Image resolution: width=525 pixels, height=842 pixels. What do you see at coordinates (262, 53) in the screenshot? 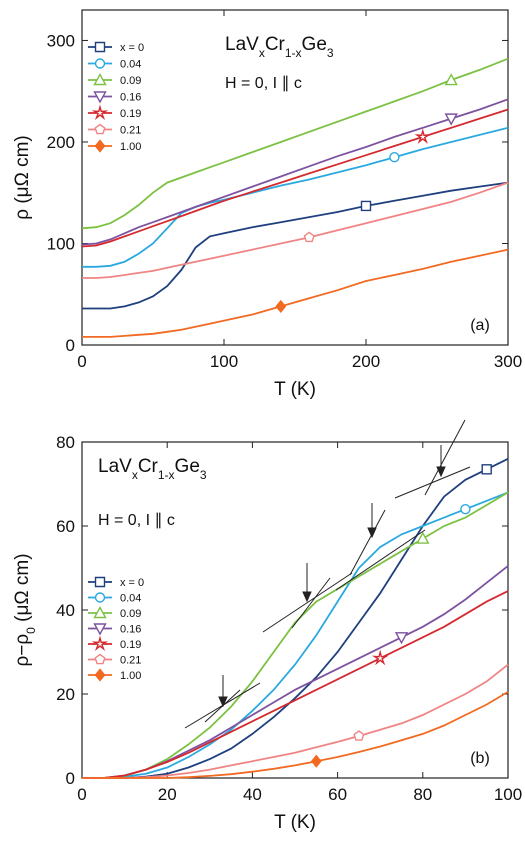
I see `formula-part: x` at bounding box center [262, 53].